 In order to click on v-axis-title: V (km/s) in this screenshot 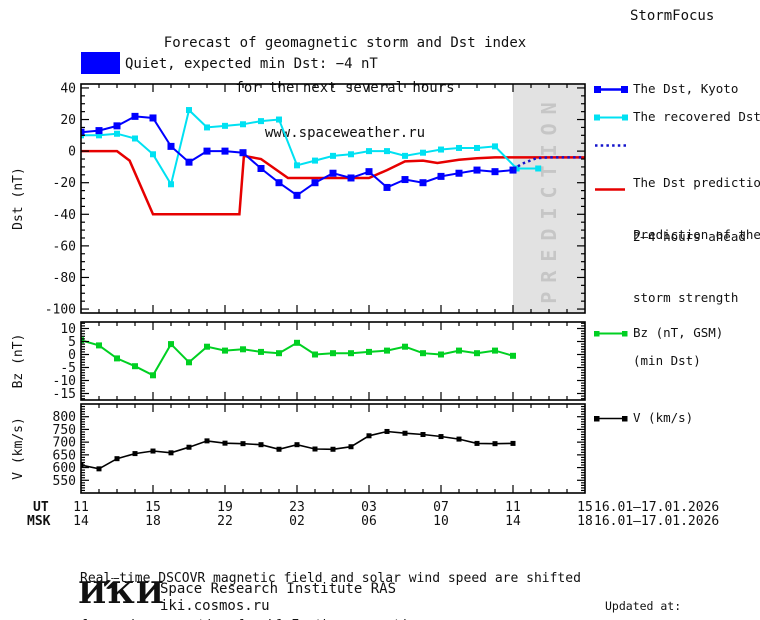, I will do `click(18, 448)`.